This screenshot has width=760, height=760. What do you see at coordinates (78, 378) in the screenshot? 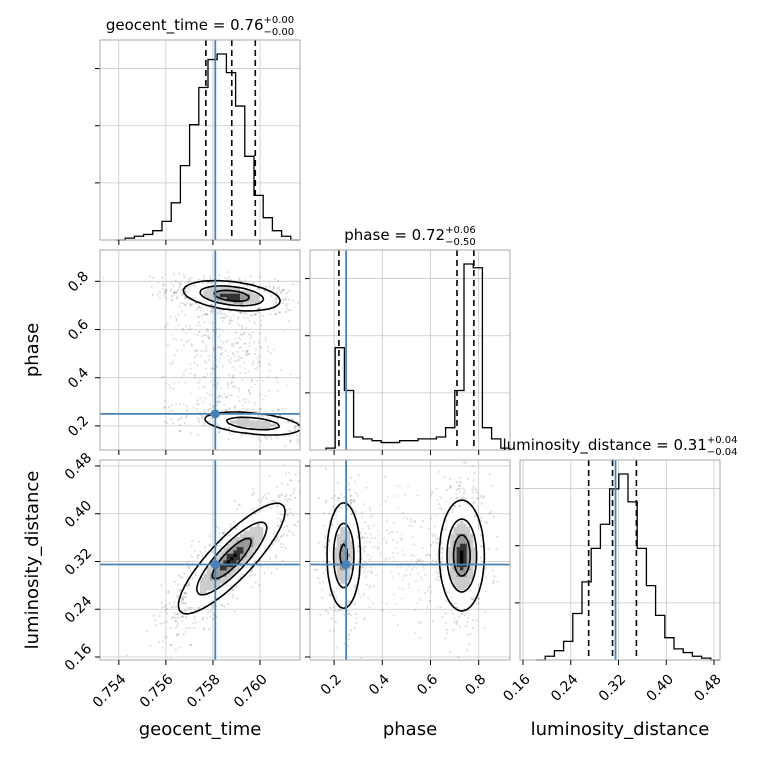
I see `y-tick-label: 0.4` at bounding box center [78, 378].